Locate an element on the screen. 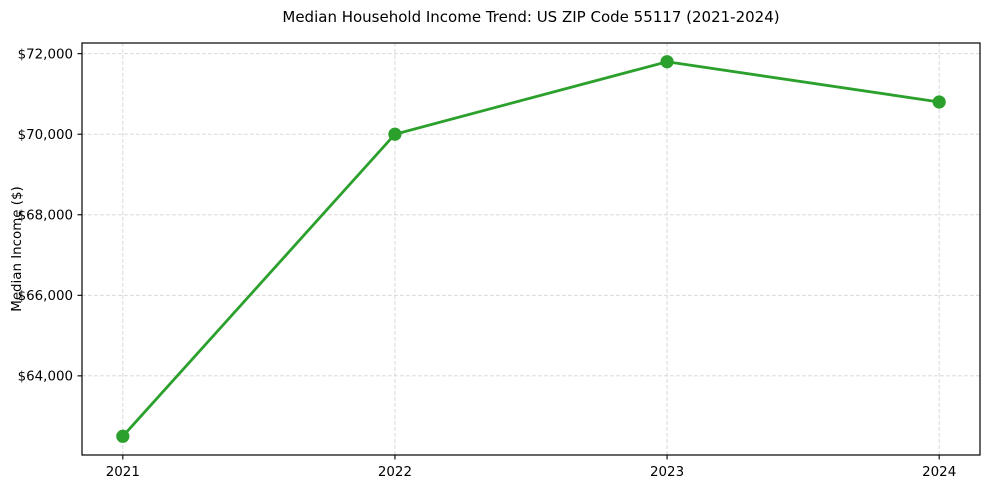  y-tick-label: $64,000 is located at coordinates (45, 376).